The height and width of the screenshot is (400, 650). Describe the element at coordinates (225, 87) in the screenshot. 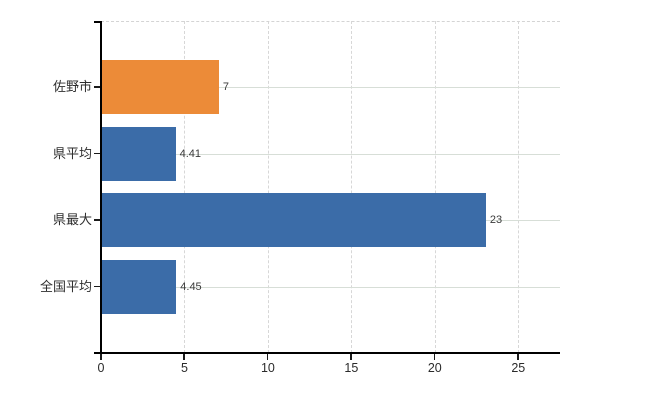

I see `value-label: 7` at that location.